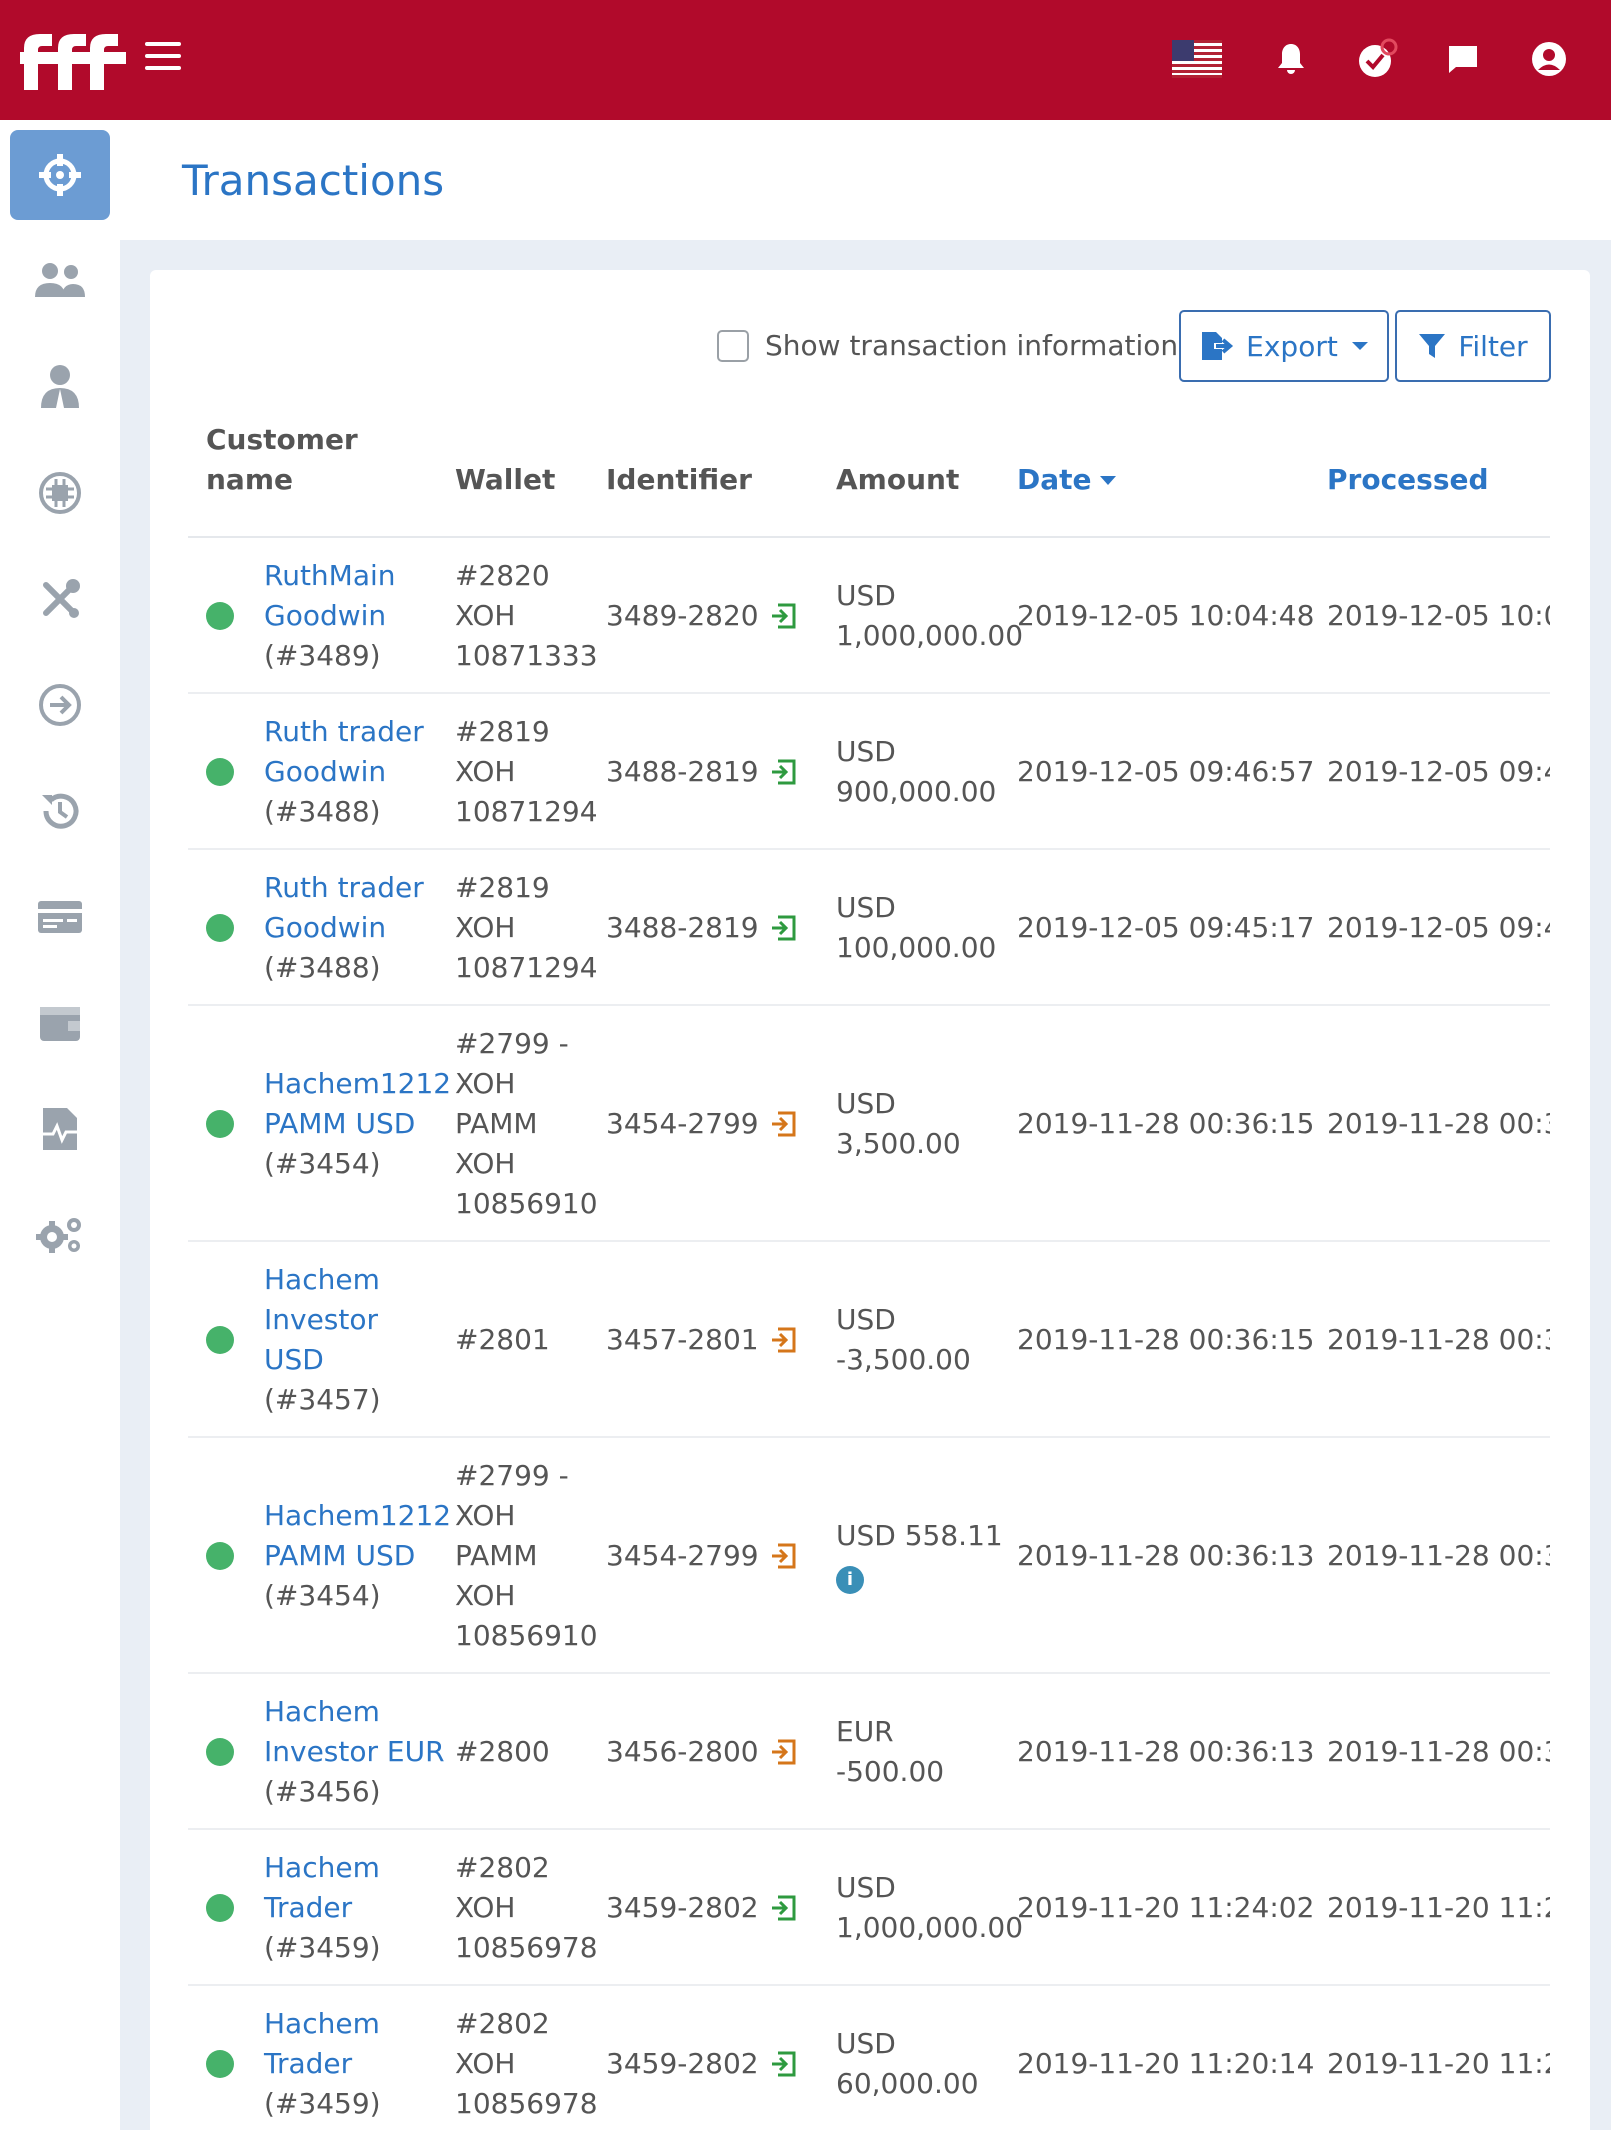  Describe the element at coordinates (1438, 1555) in the screenshot. I see `processed-cell: 2019-11-28 00:36:14` at that location.